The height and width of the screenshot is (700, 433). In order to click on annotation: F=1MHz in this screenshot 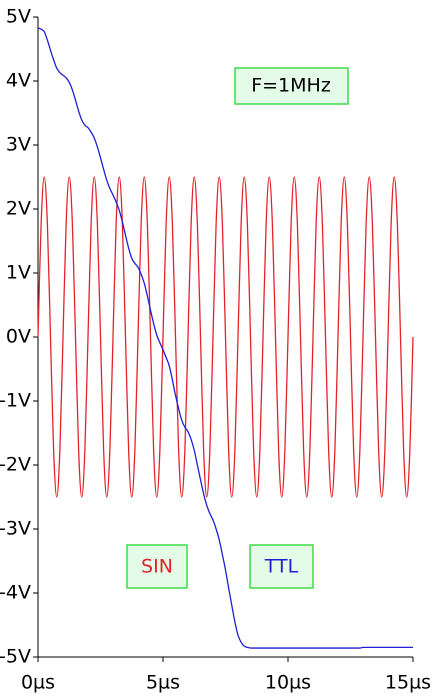, I will do `click(291, 86)`.